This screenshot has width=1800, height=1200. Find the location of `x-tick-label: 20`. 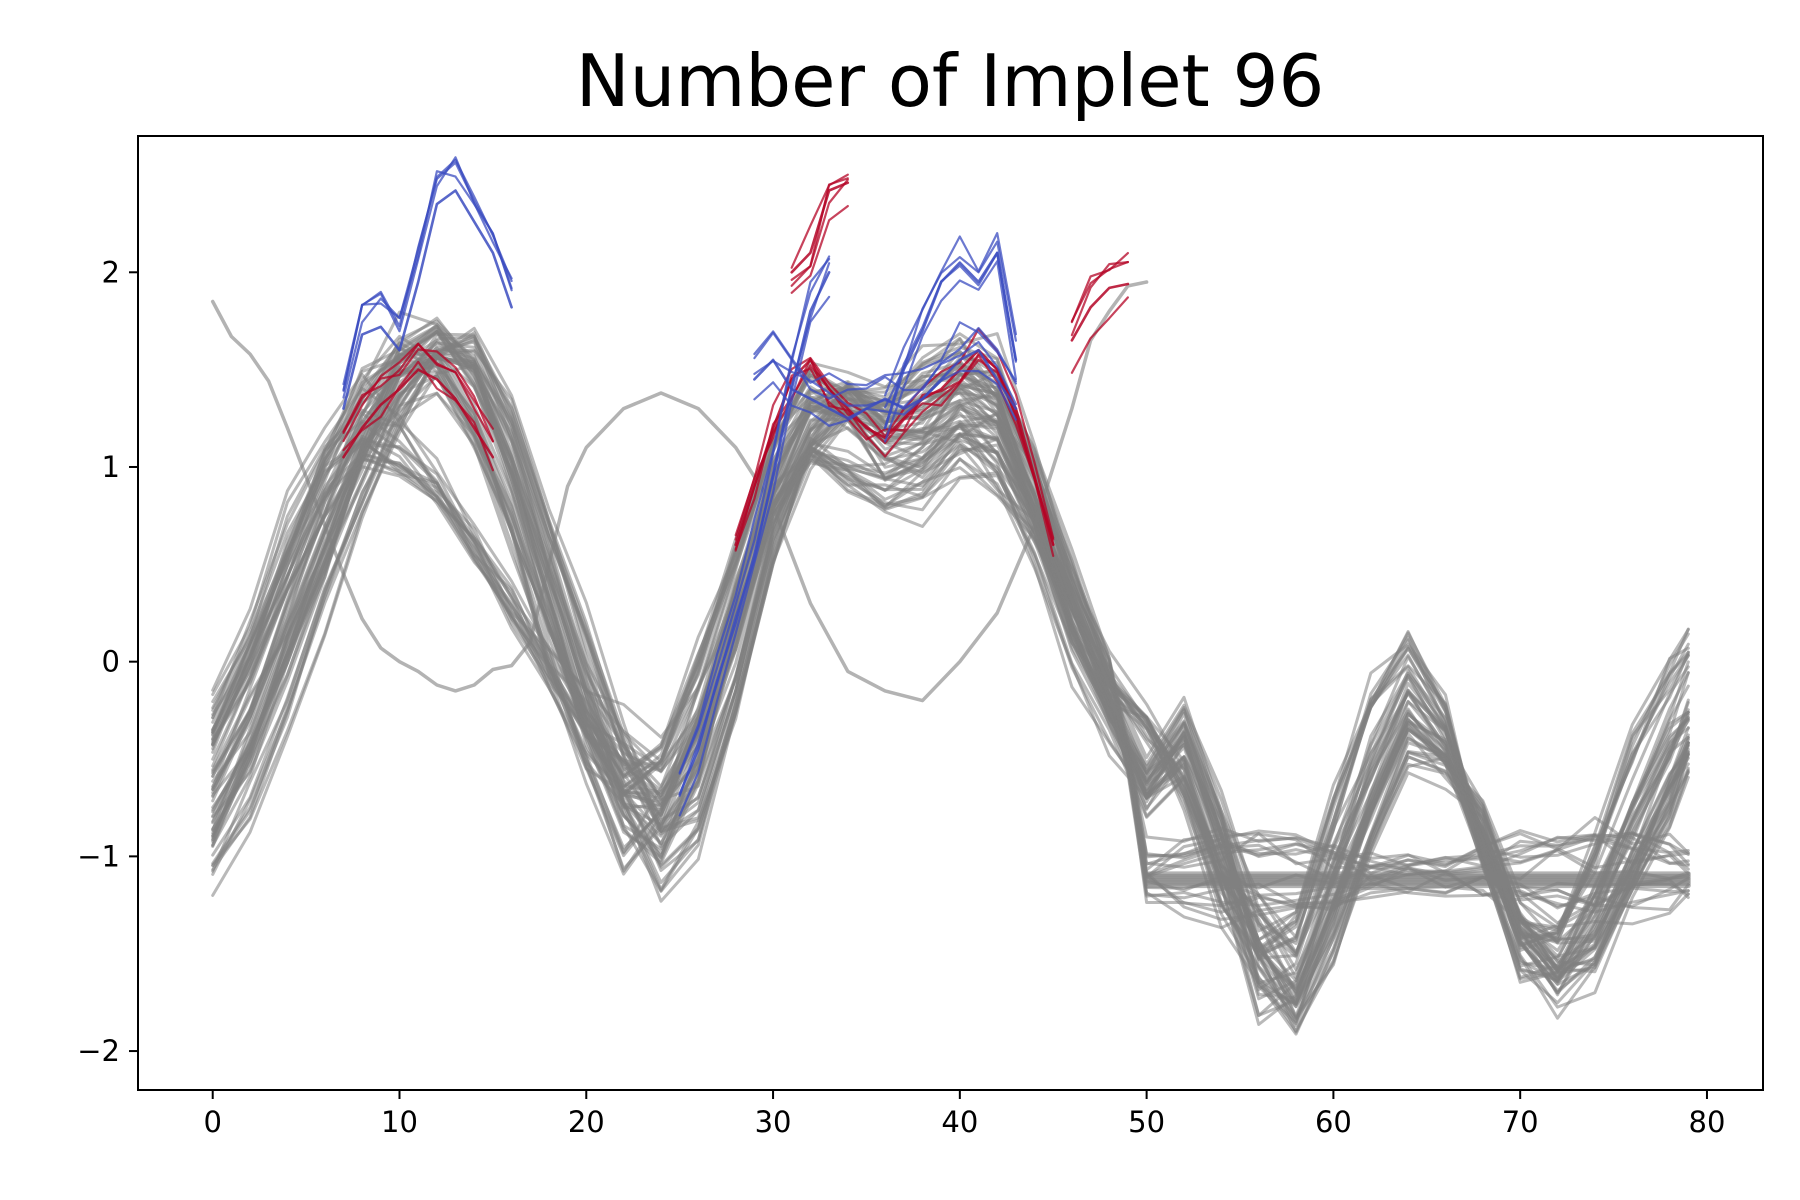

x-tick-label: 20 is located at coordinates (586, 1122).